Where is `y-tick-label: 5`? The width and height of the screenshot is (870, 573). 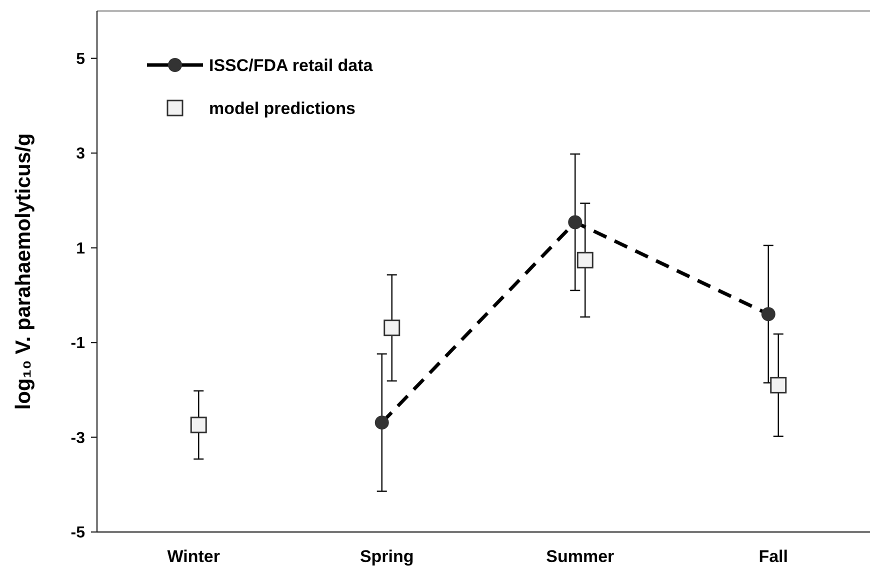 y-tick-label: 5 is located at coordinates (81, 59).